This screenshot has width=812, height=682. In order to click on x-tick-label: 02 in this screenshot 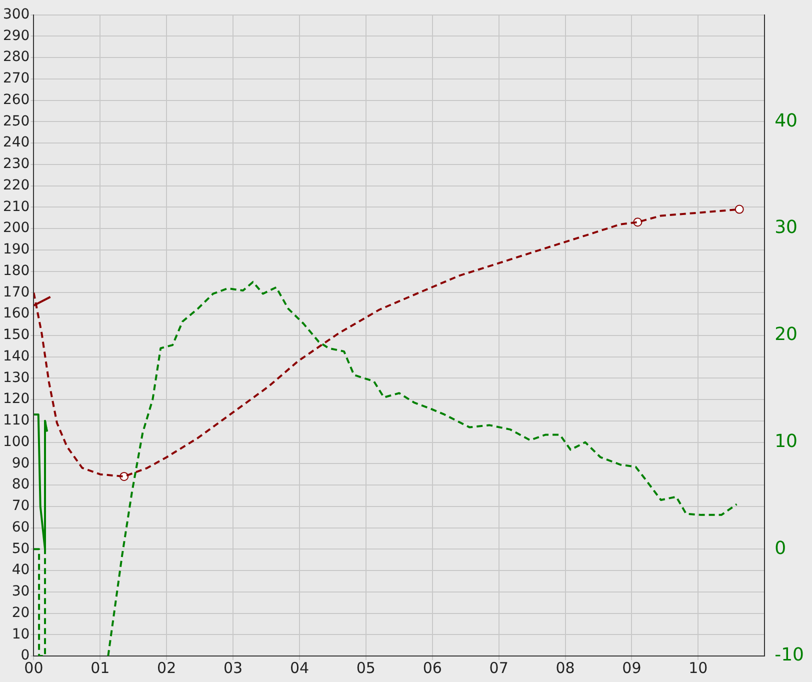, I will do `click(166, 667)`.